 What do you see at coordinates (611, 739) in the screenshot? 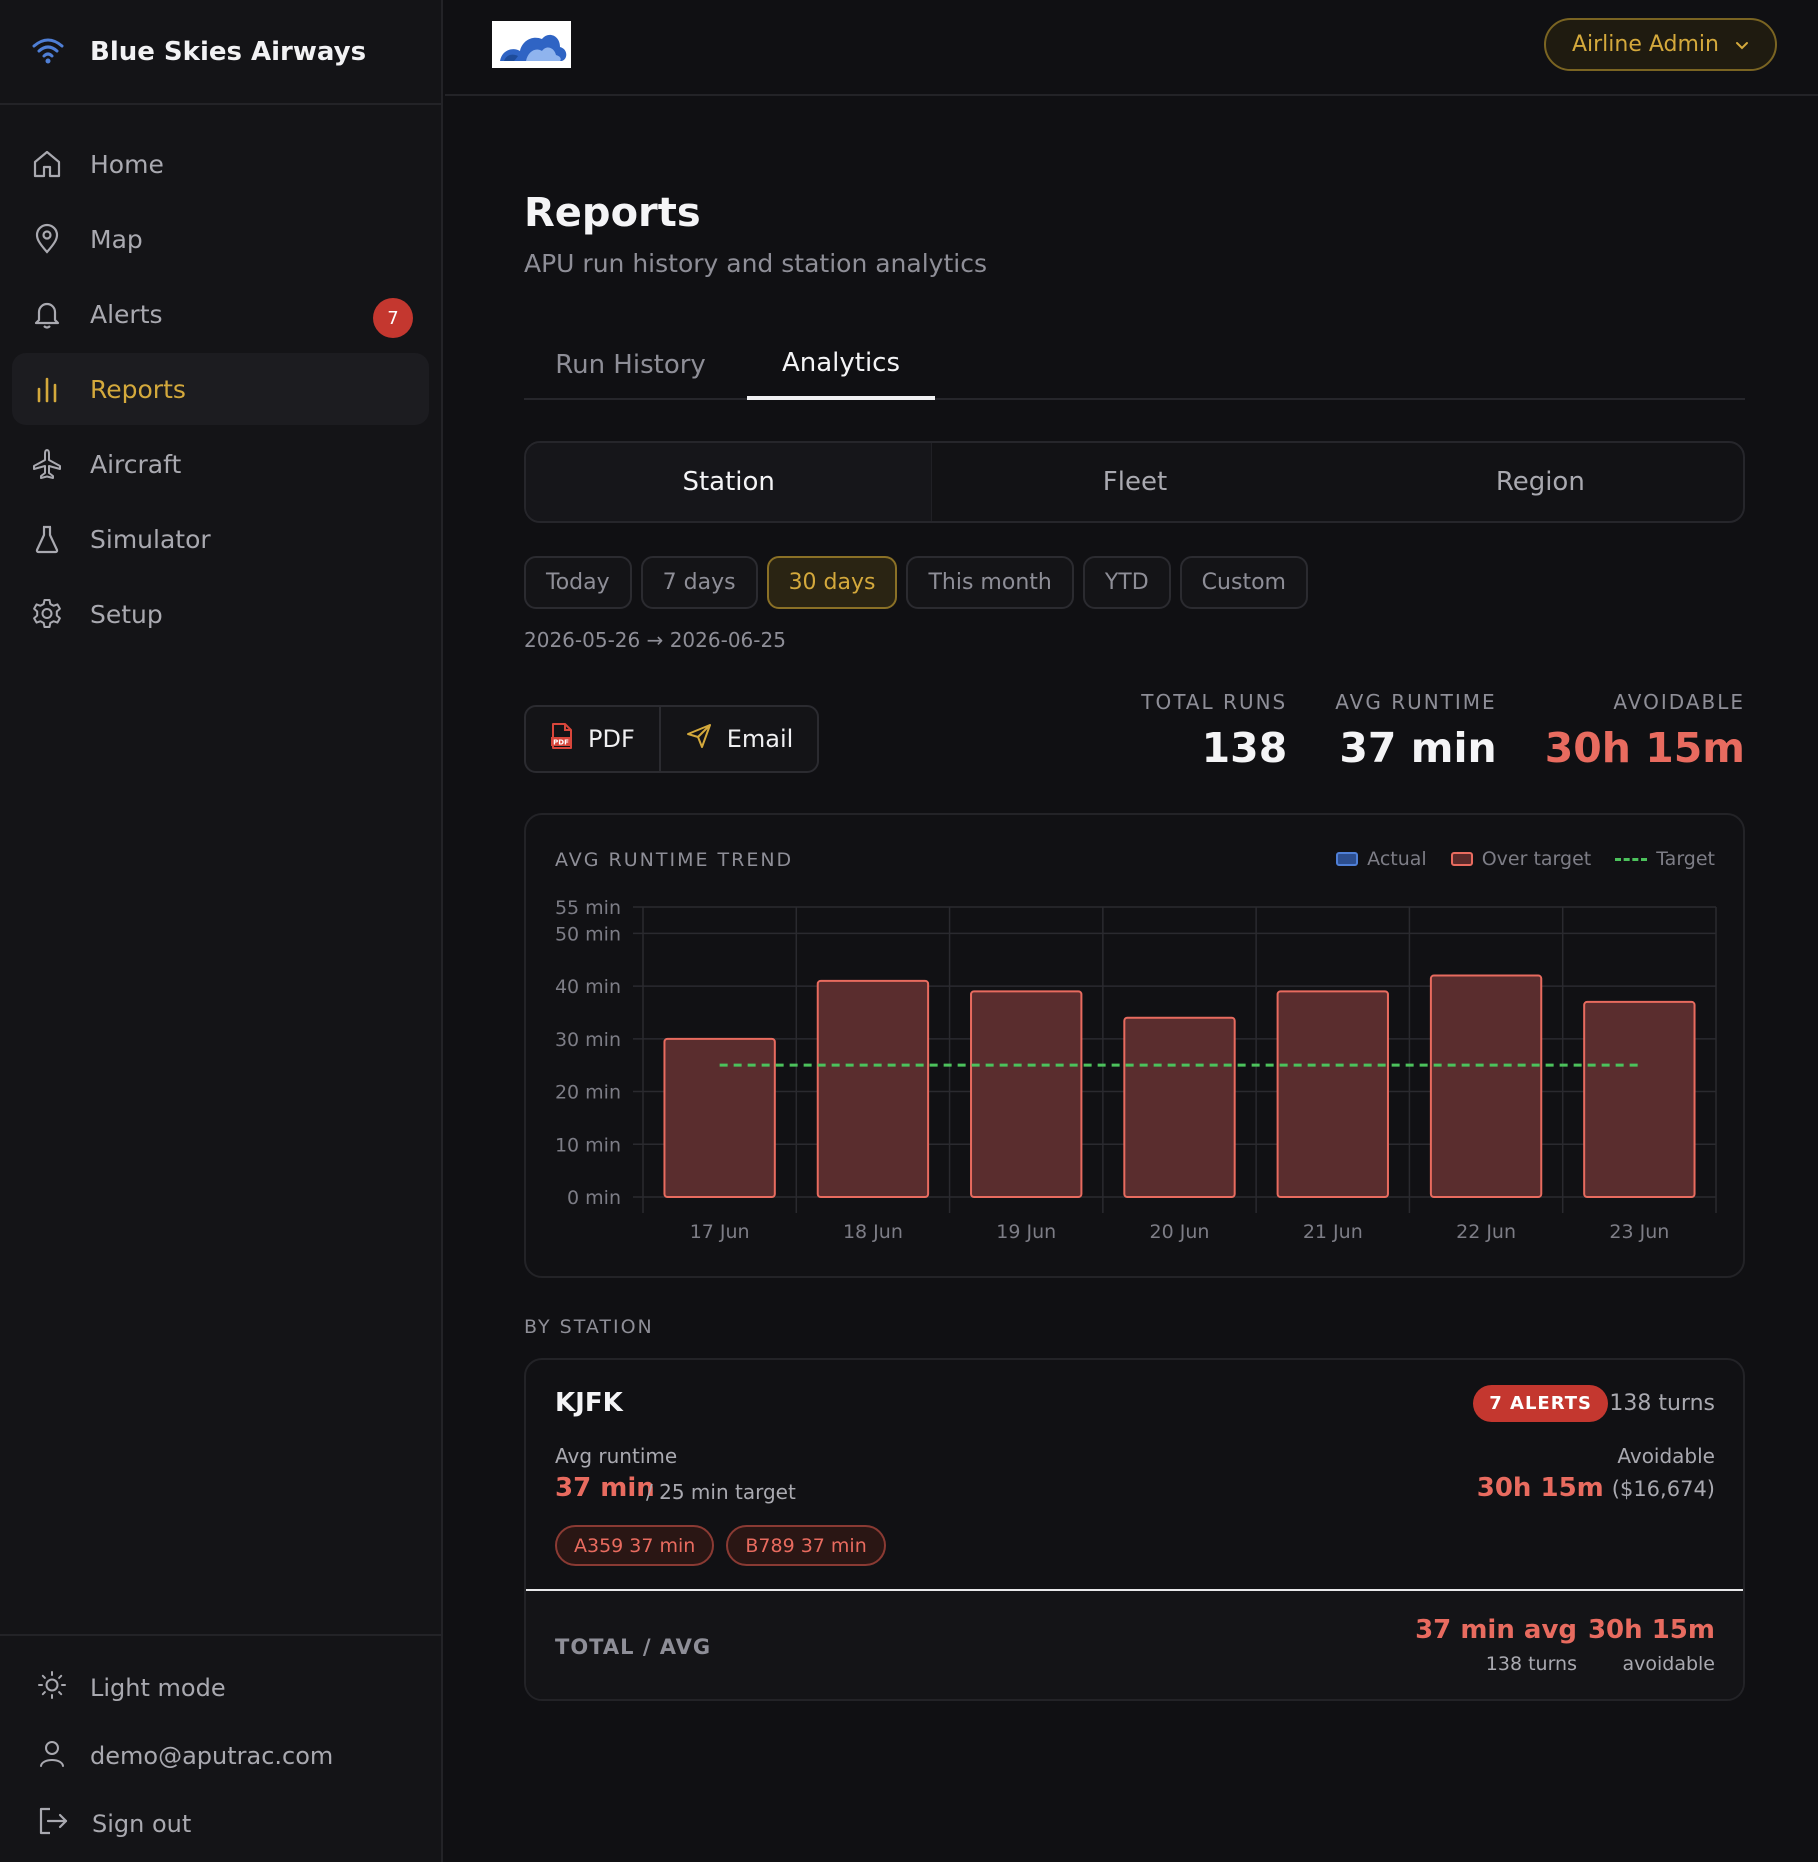
I see `export-pdf-label: PDF` at bounding box center [611, 739].